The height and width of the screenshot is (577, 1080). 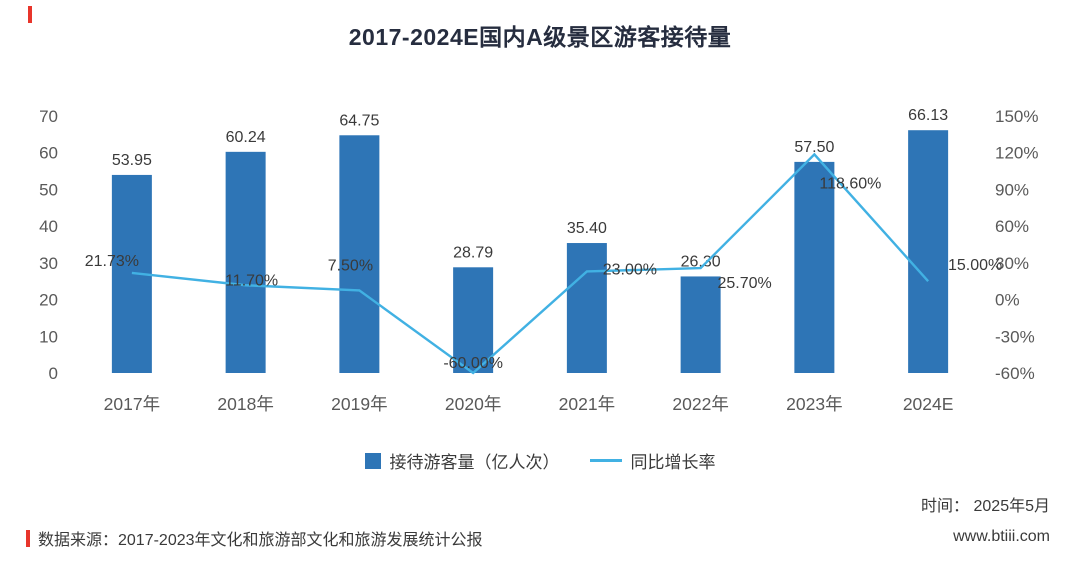 I want to click on growth-value-label: -60.00%, so click(x=473, y=363).